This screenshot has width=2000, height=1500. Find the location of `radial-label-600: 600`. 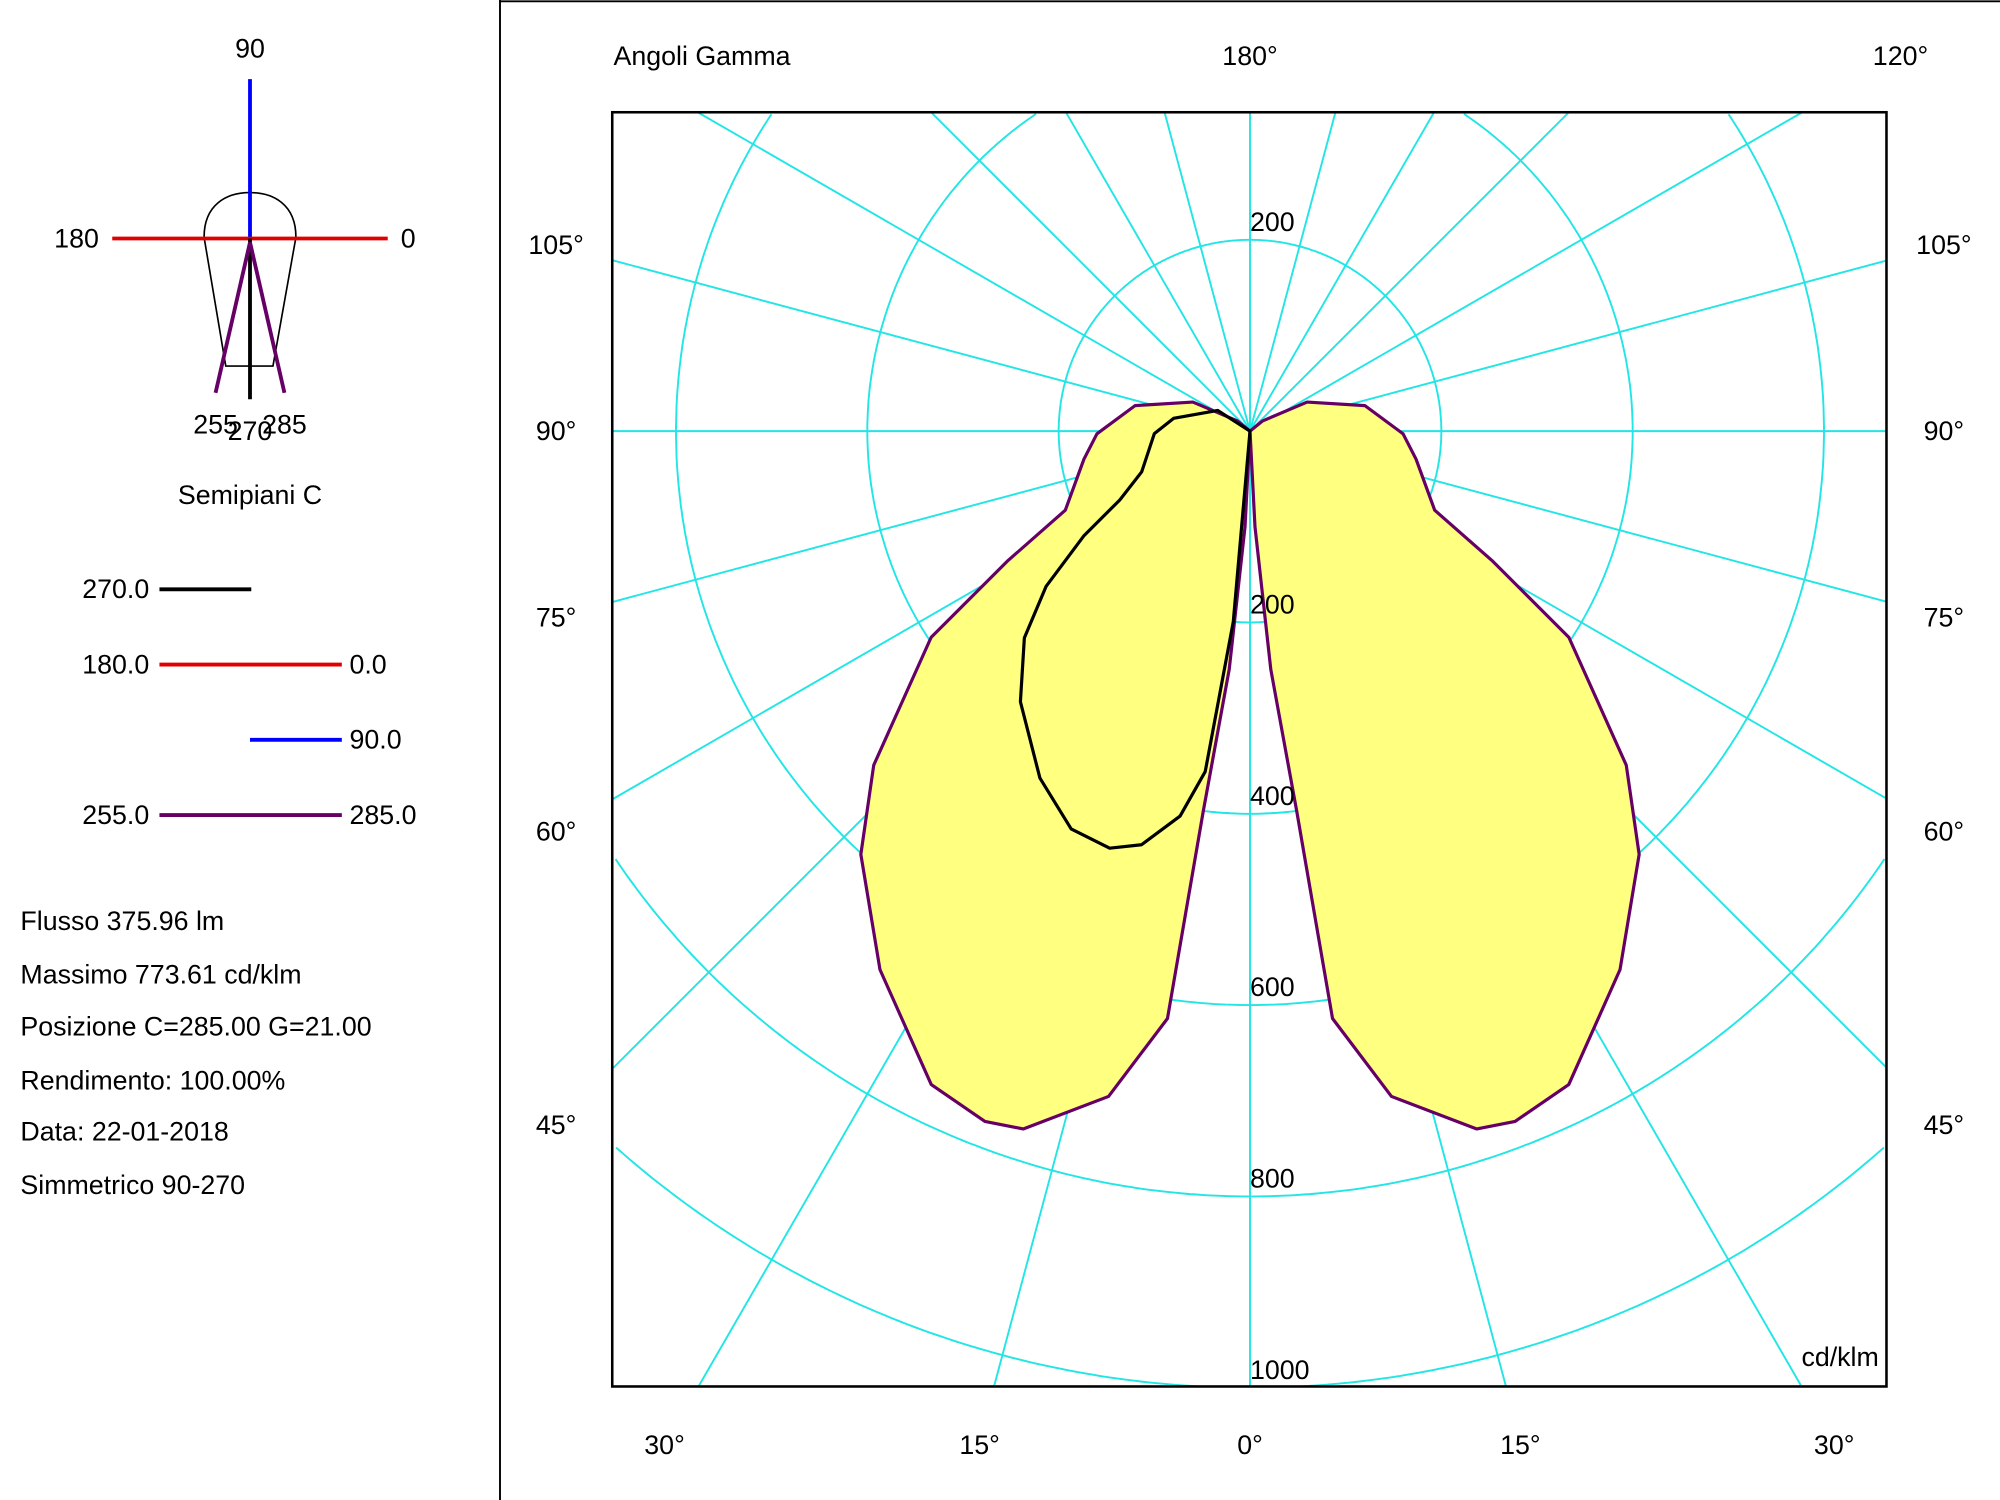

radial-label-600: 600 is located at coordinates (1272, 987).